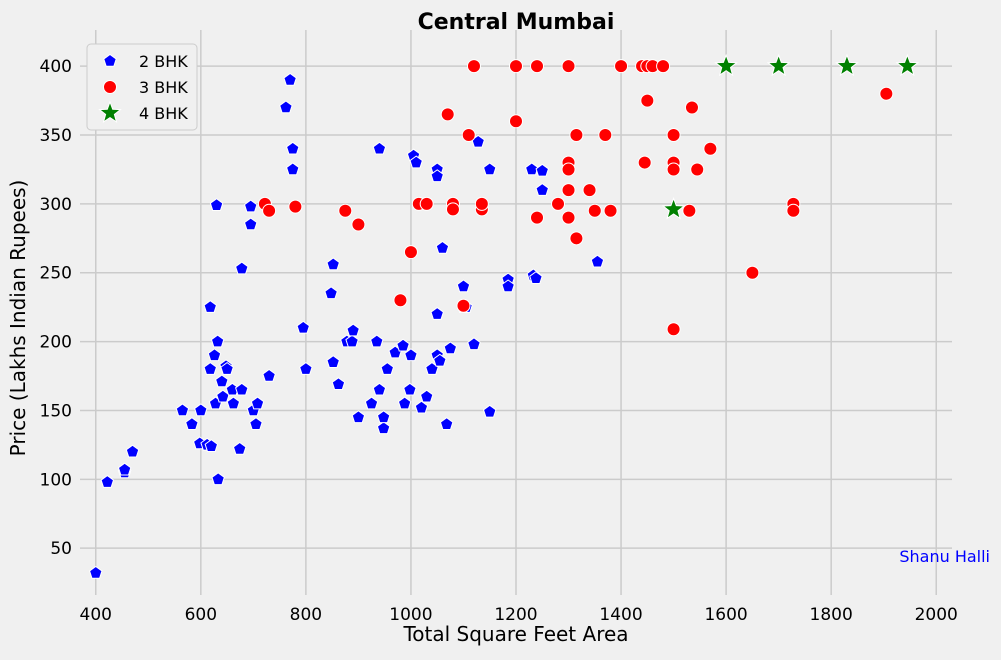 The width and height of the screenshot is (1001, 660). I want to click on legend-label: 2 BHK, so click(163, 61).